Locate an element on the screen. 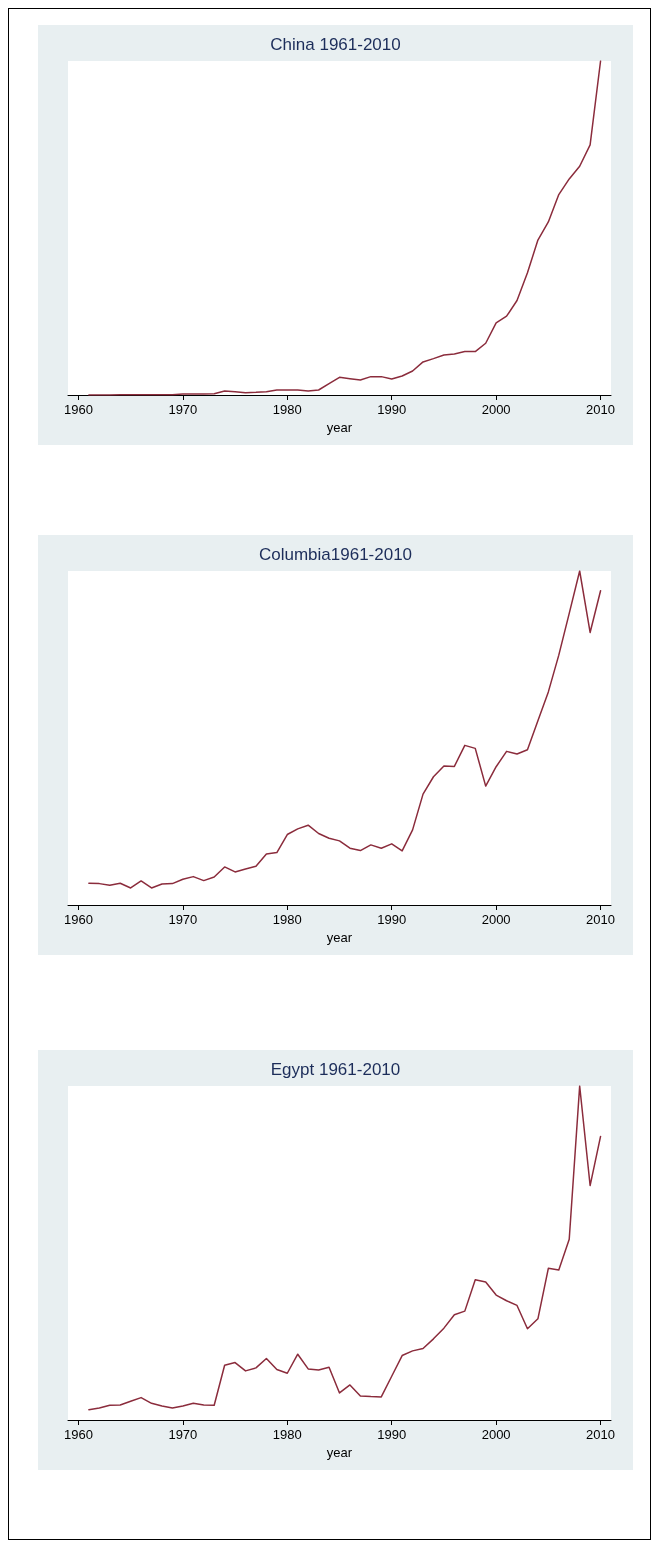 This screenshot has width=659, height=1548. chart-title: China 1961-2010 is located at coordinates (335, 44).